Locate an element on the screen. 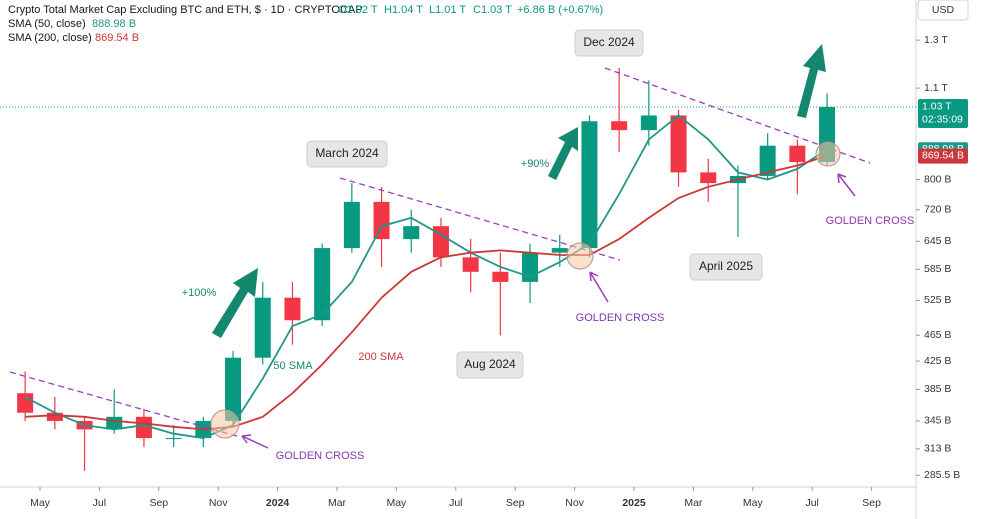  y-tick-label: 585 B is located at coordinates (937, 269).